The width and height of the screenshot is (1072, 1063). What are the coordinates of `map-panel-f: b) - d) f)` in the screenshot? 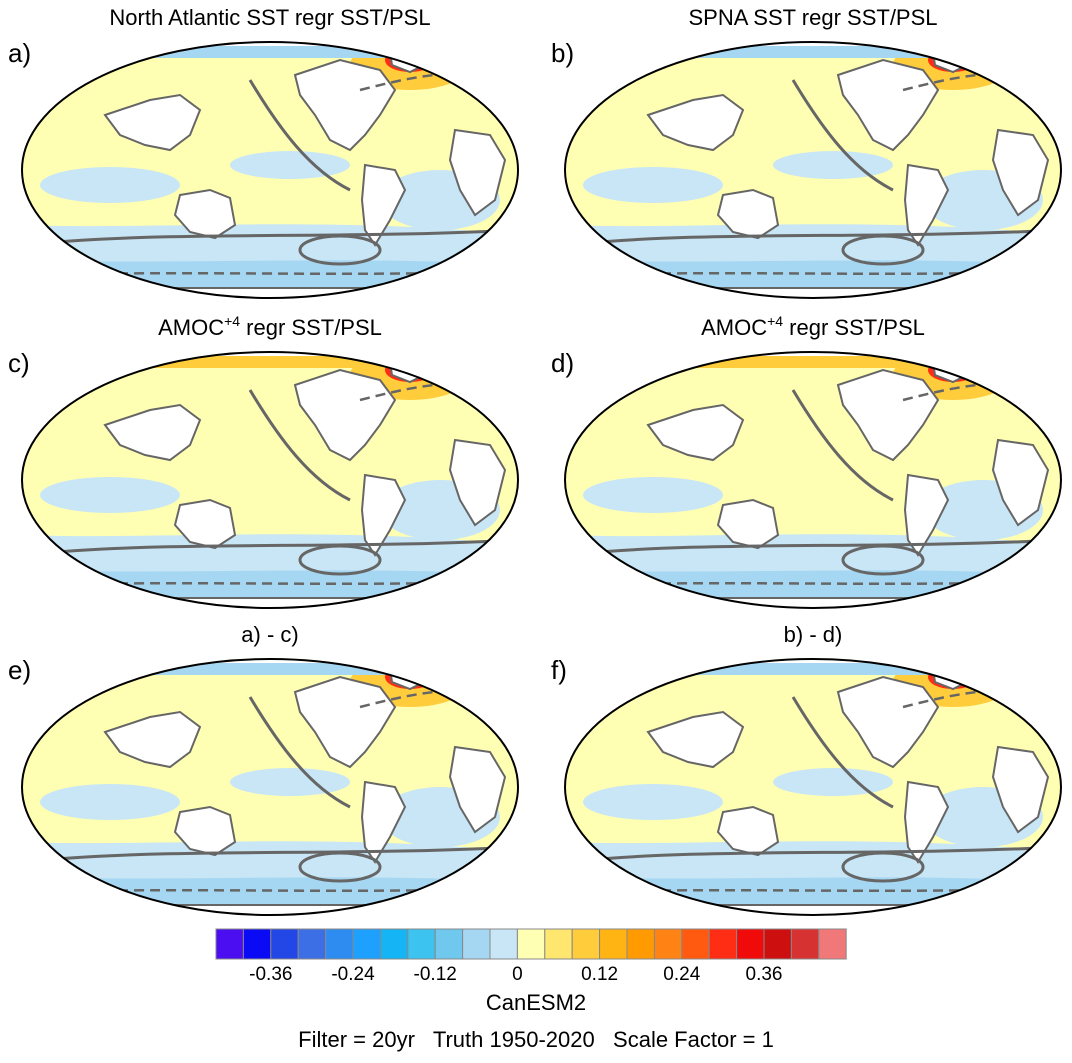 It's located at (806, 769).